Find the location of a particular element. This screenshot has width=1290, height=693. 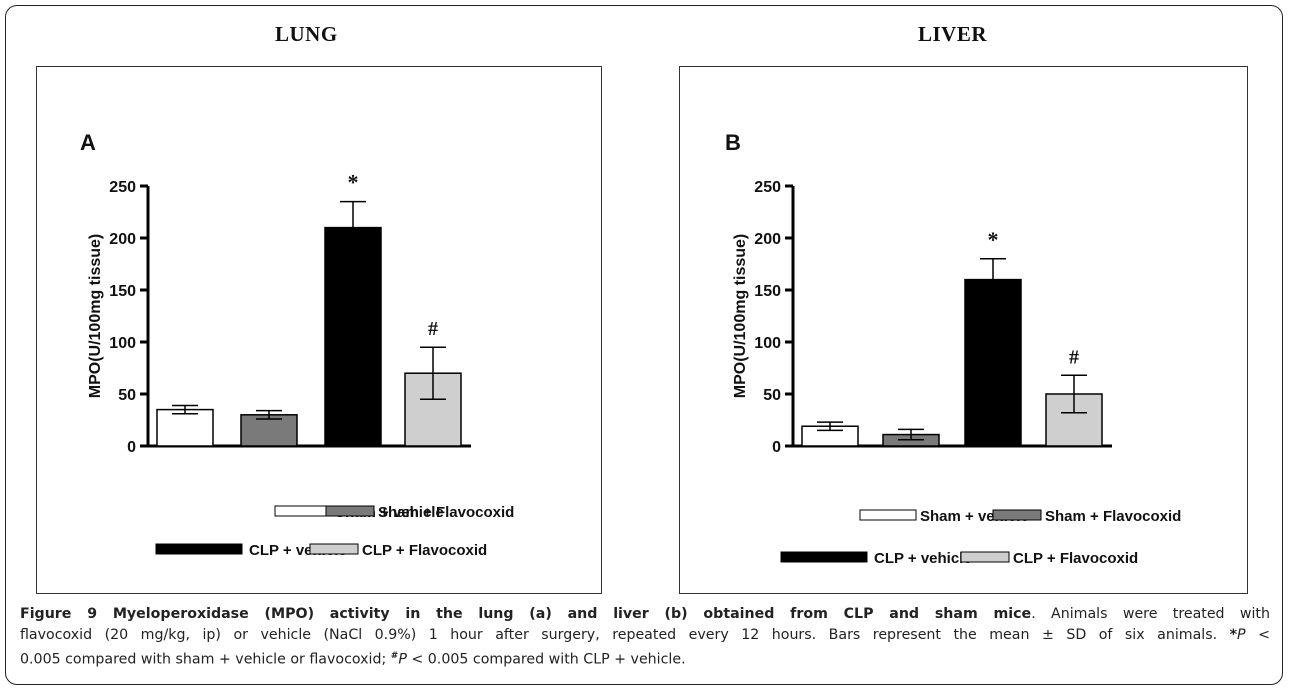

caption-p2: P is located at coordinates (402, 659).